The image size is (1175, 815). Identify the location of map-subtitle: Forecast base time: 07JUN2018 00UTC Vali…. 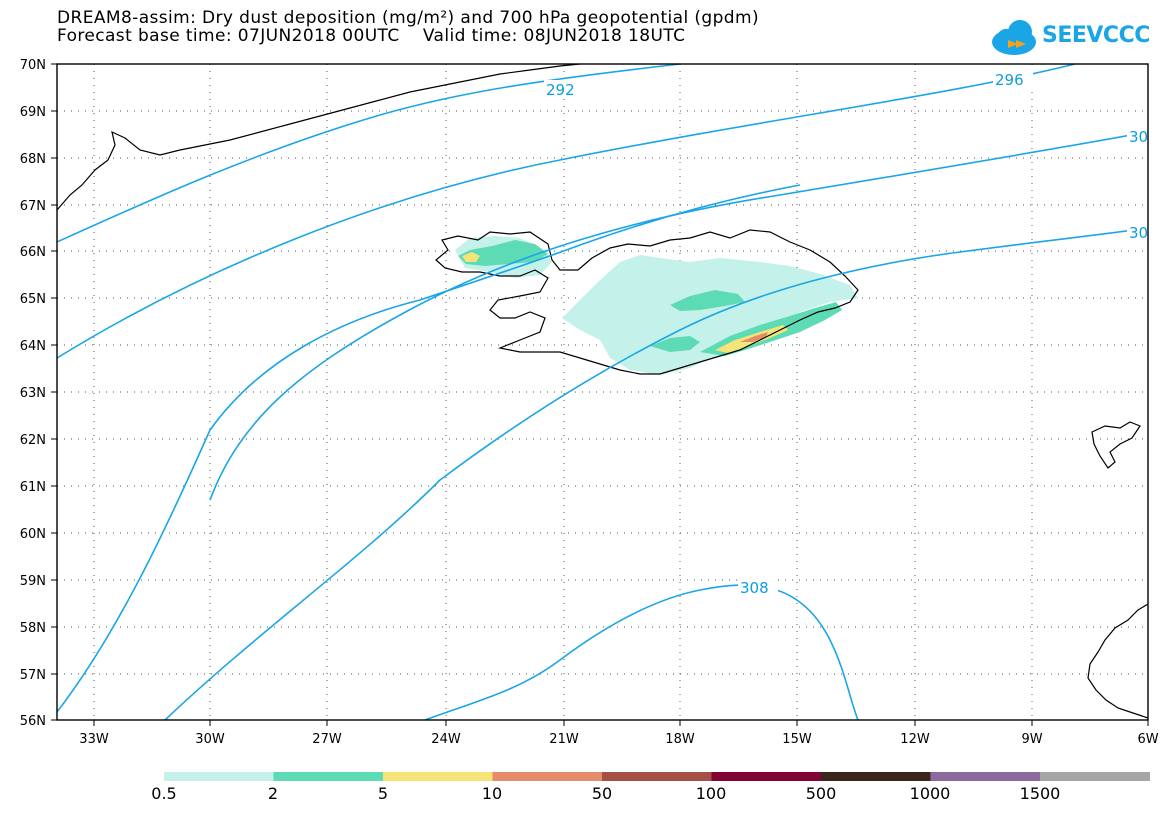
(371, 36).